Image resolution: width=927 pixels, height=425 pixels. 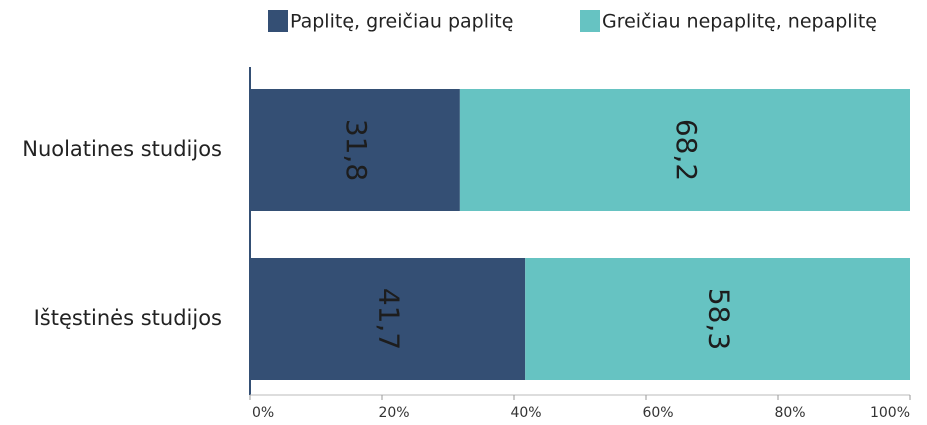 What do you see at coordinates (263, 413) in the screenshot?
I see `x-tick-label: 0%` at bounding box center [263, 413].